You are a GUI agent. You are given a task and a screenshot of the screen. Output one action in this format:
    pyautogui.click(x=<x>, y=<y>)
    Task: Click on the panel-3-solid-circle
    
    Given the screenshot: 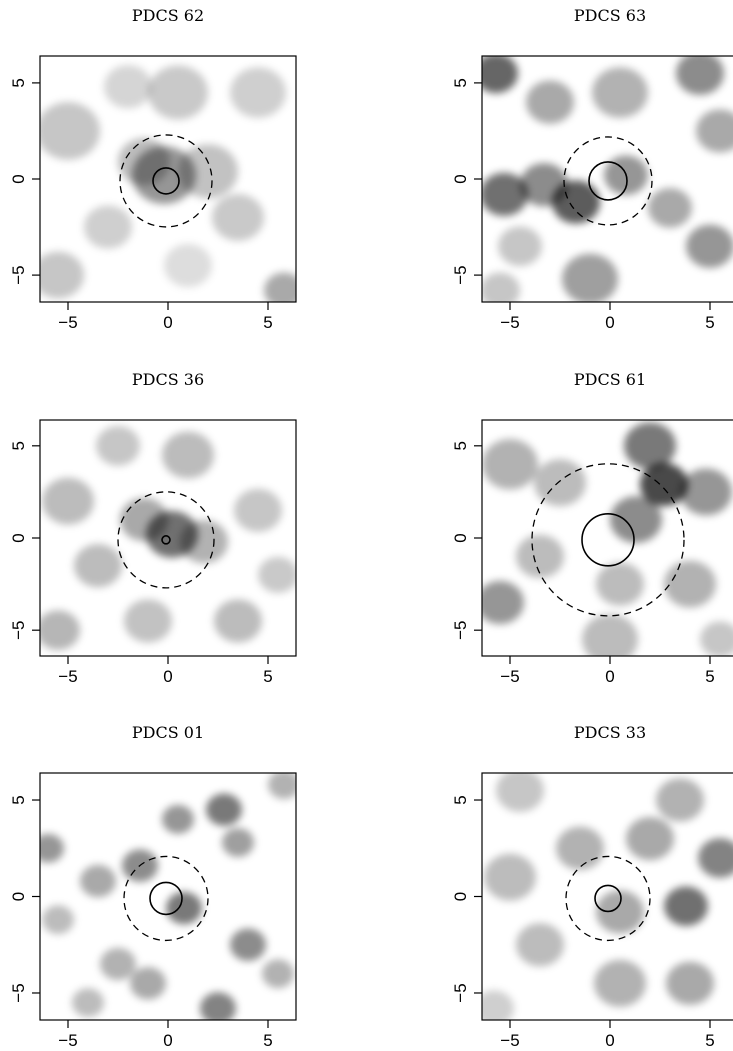 What is the action you would take?
    pyautogui.click(x=166, y=540)
    